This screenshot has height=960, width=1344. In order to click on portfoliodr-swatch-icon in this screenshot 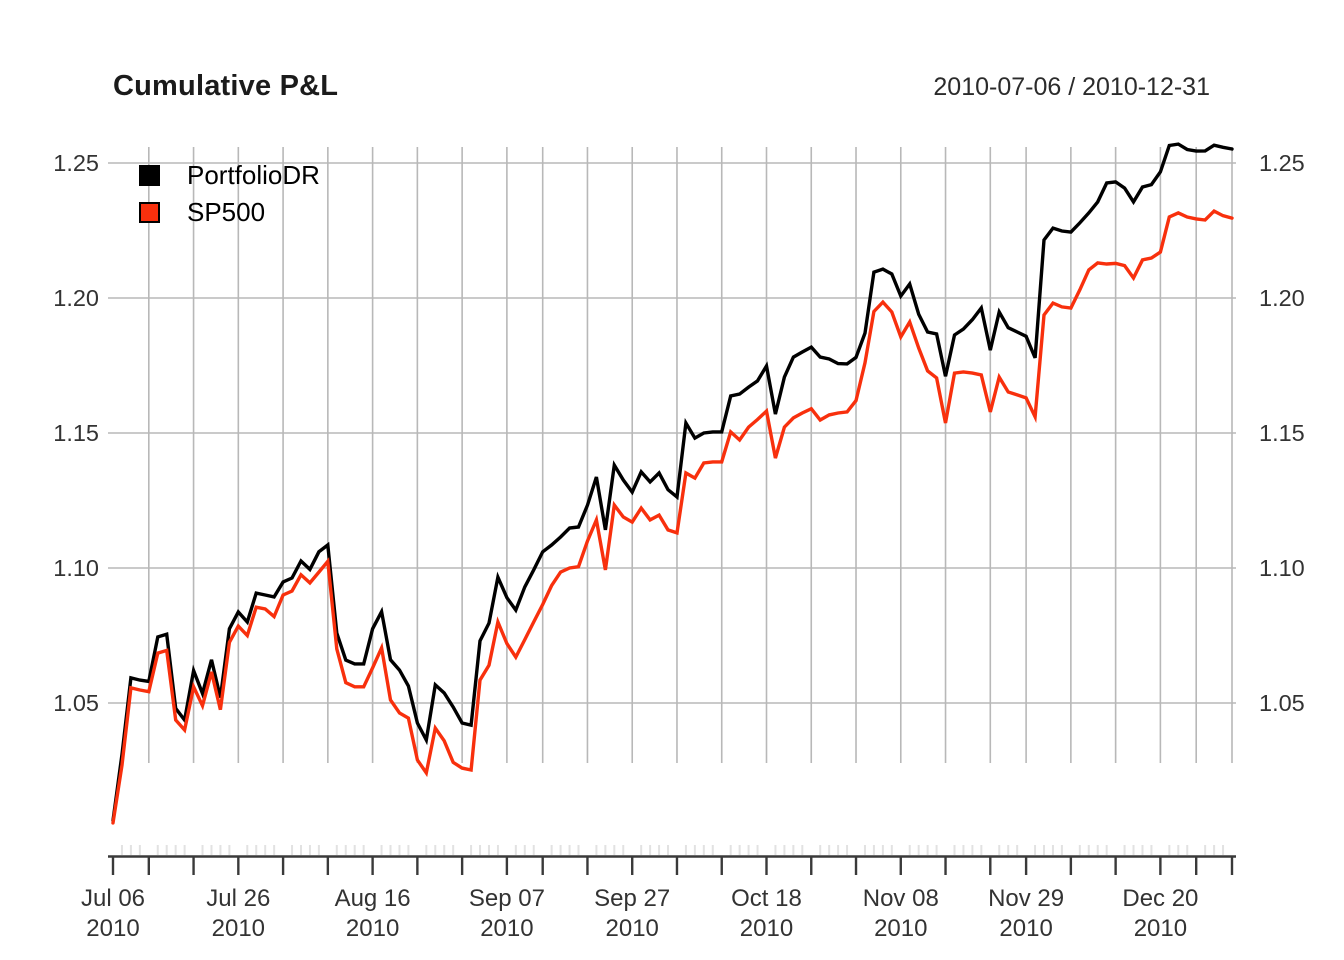, I will do `click(149, 175)`.